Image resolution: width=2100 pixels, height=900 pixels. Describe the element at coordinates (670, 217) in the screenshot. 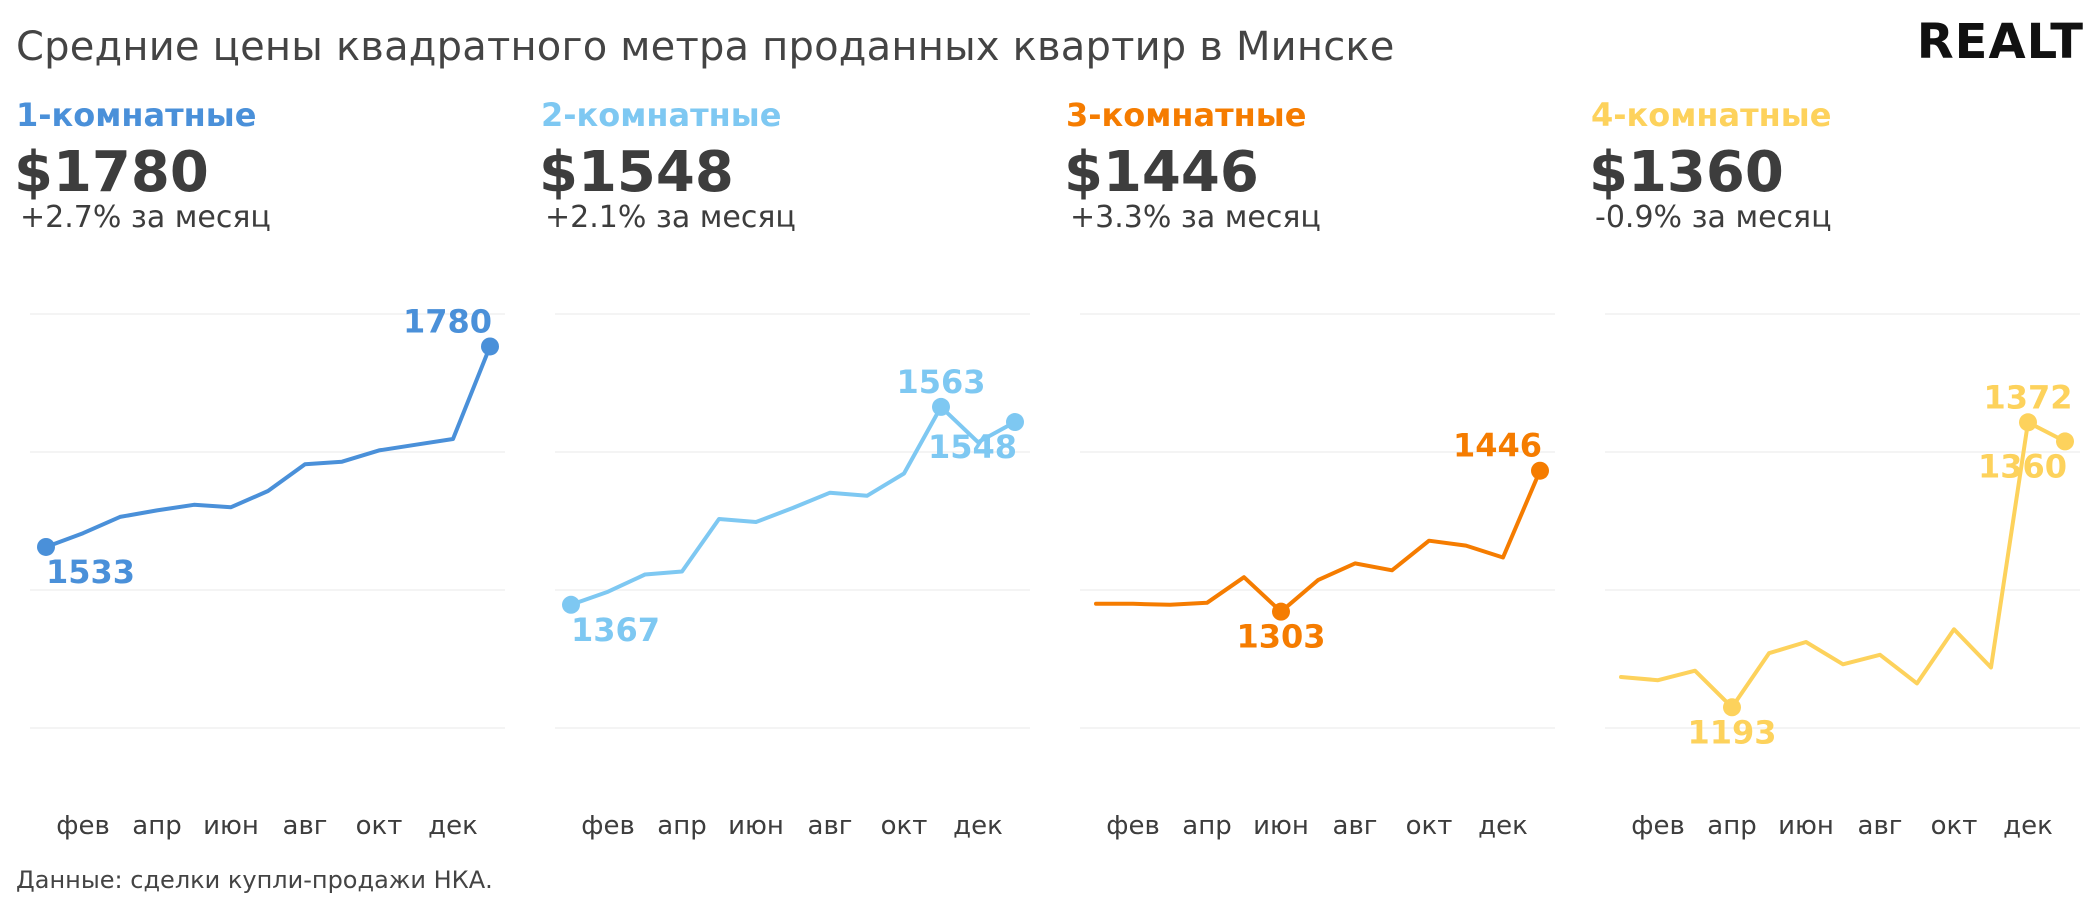

I see `panel-change: +2.1% за месяц` at that location.